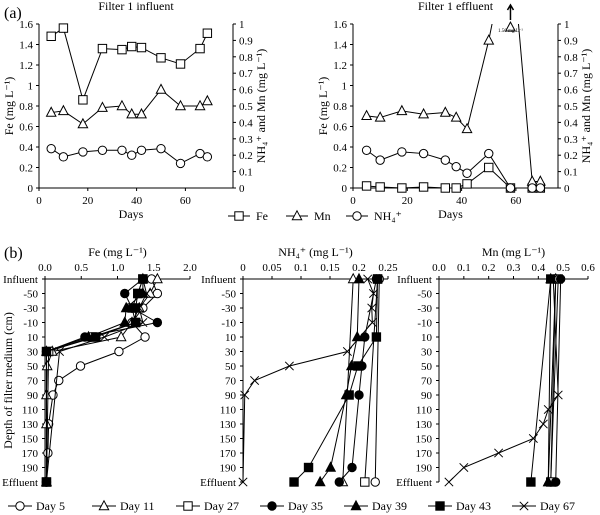 The image size is (600, 515). I want to click on profile-mn-ytick-label: 110, so click(424, 411).